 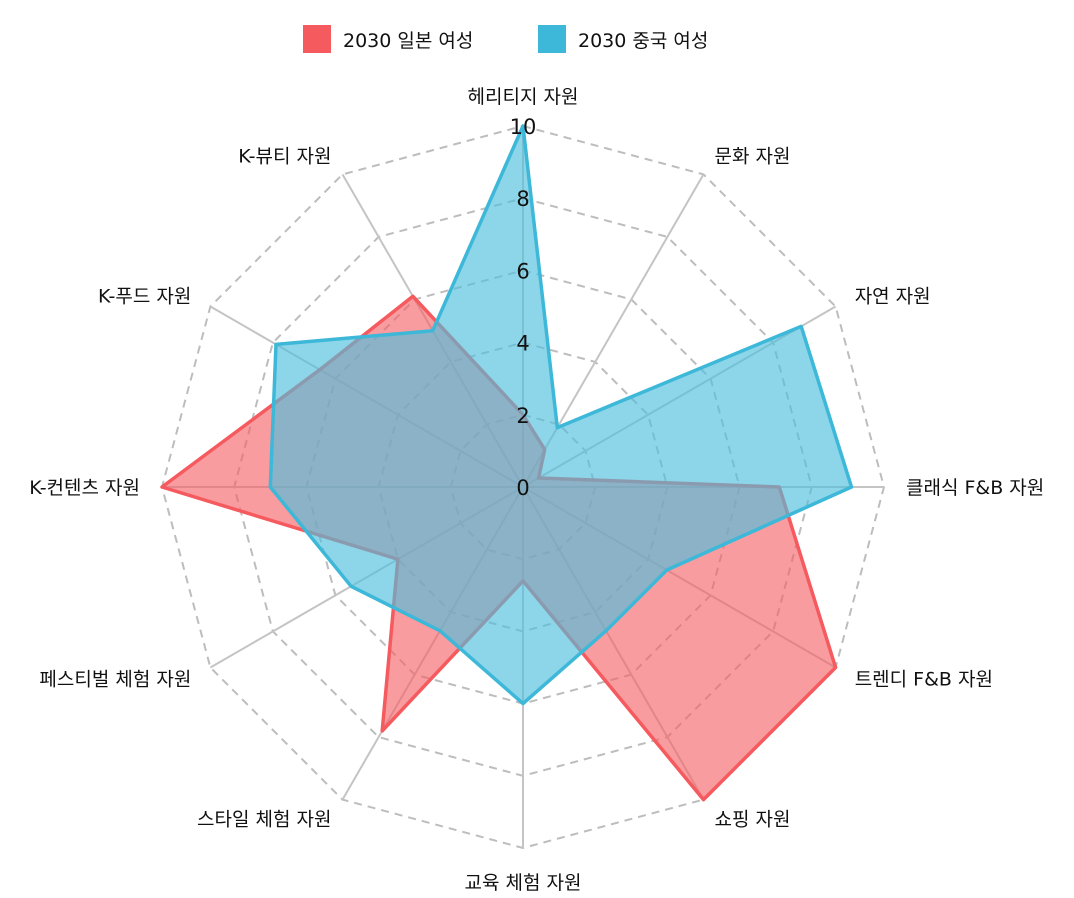 What do you see at coordinates (523, 307) in the screenshot?
I see `radial-tick-labels: 0 2 4 6 8 10` at bounding box center [523, 307].